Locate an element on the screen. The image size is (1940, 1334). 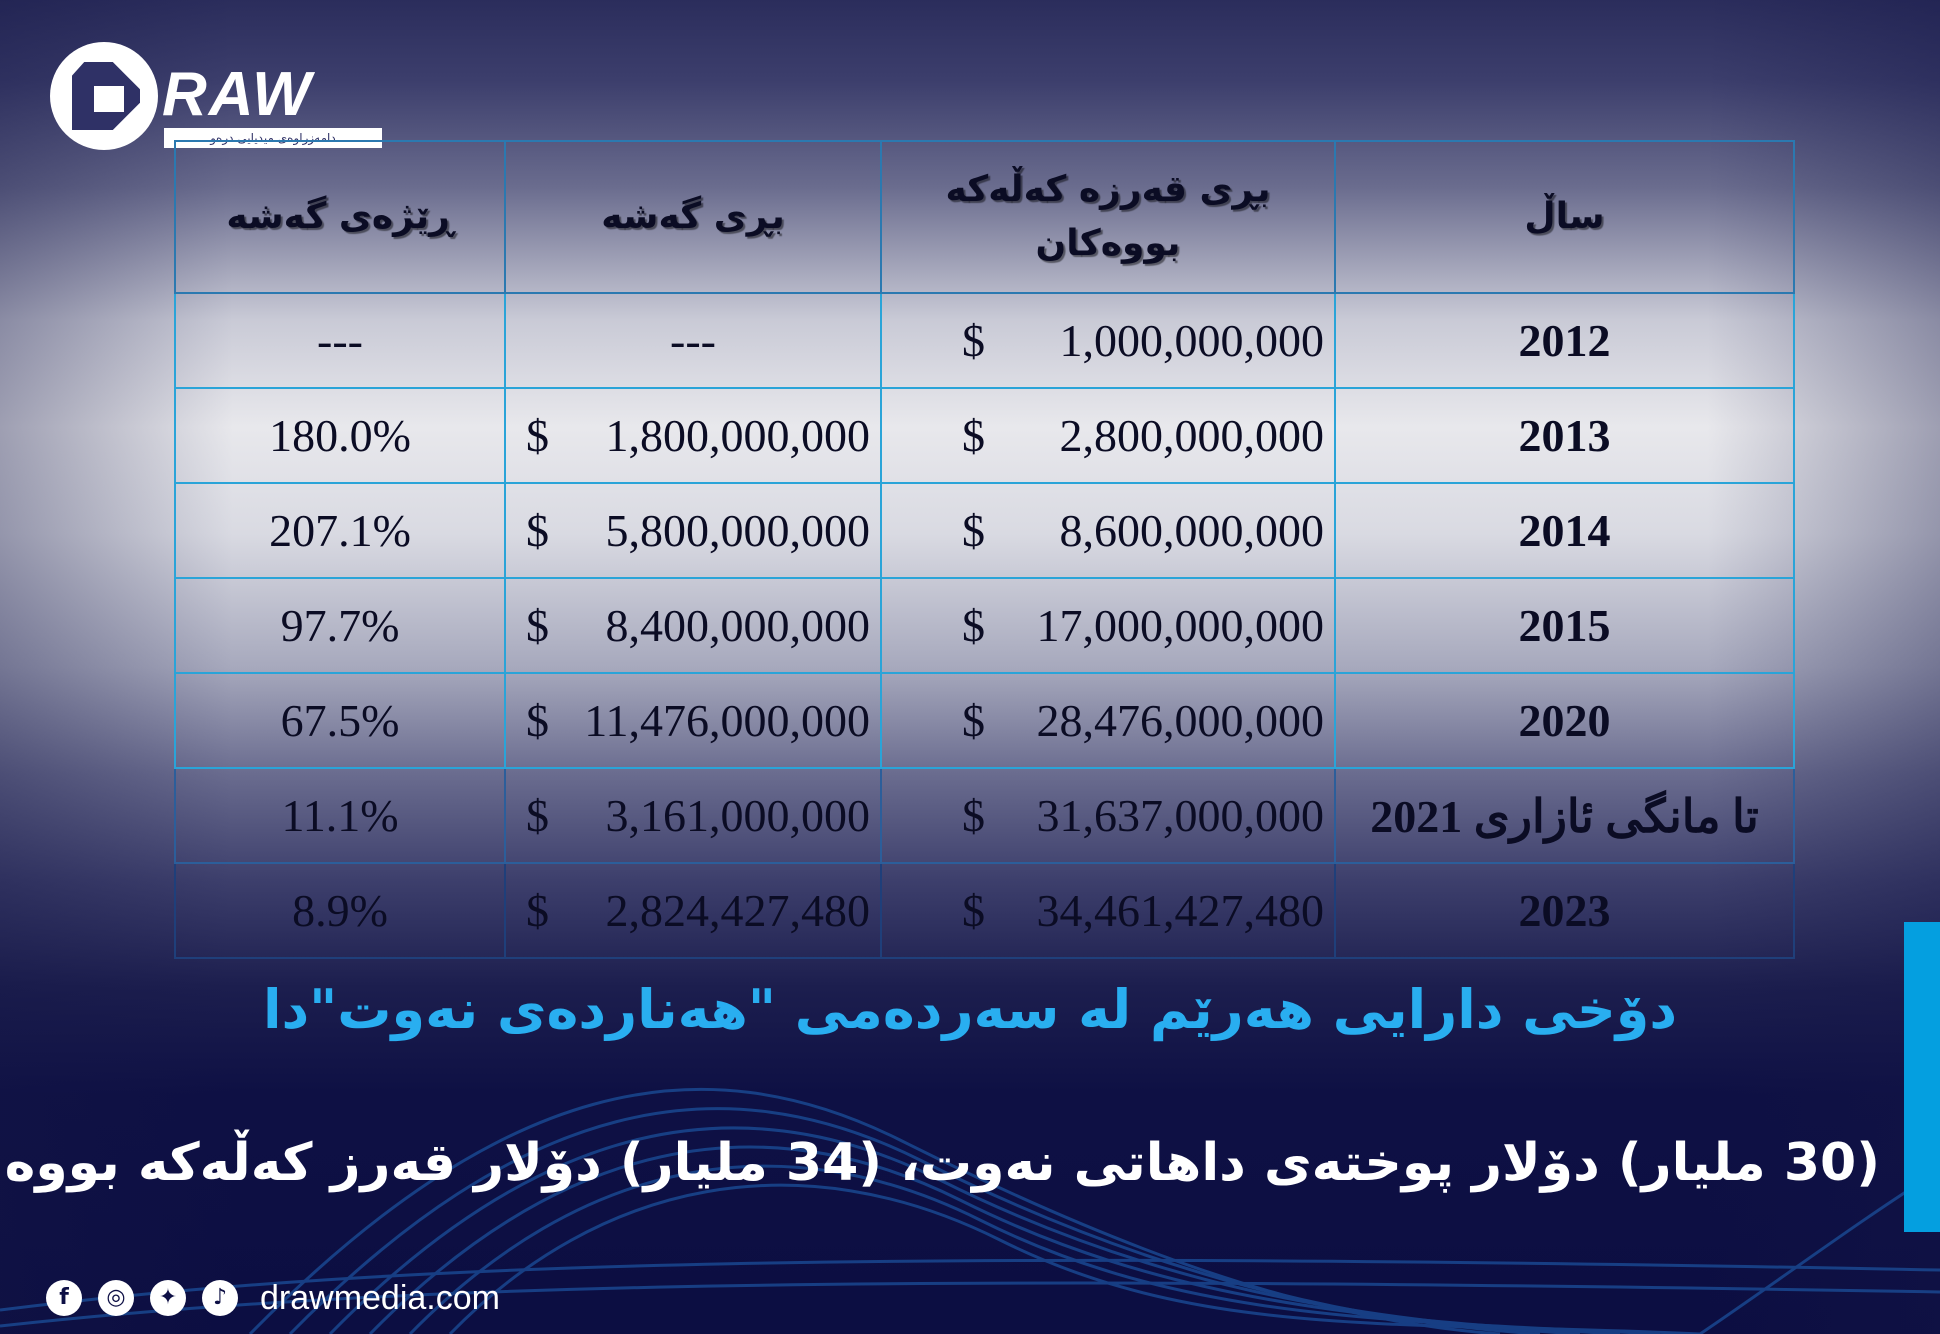
accumulated-debt-cell: $34,461,427,480 is located at coordinates (1108, 910).